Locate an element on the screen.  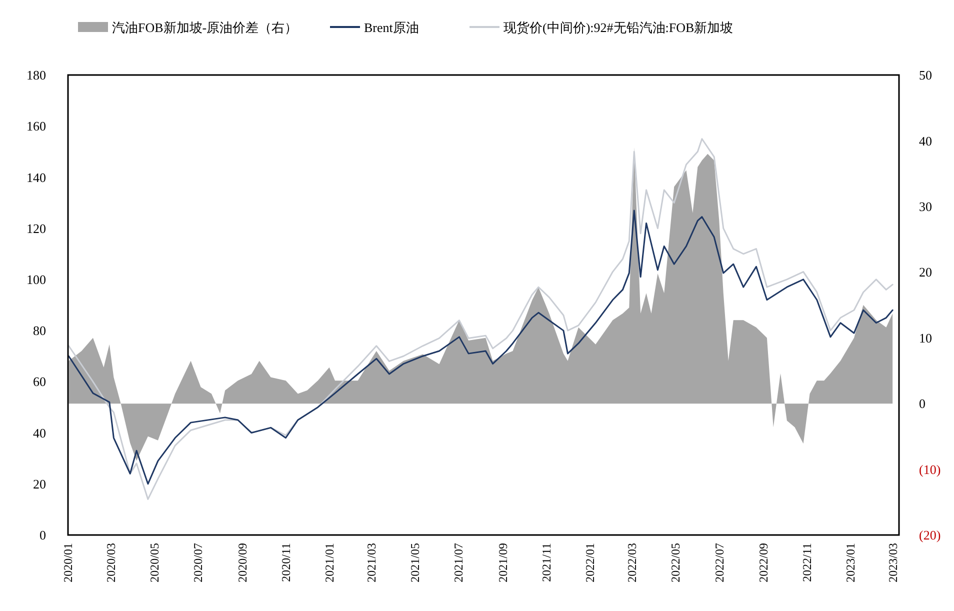
y2-tick-label: 0 is located at coordinates (922, 404).